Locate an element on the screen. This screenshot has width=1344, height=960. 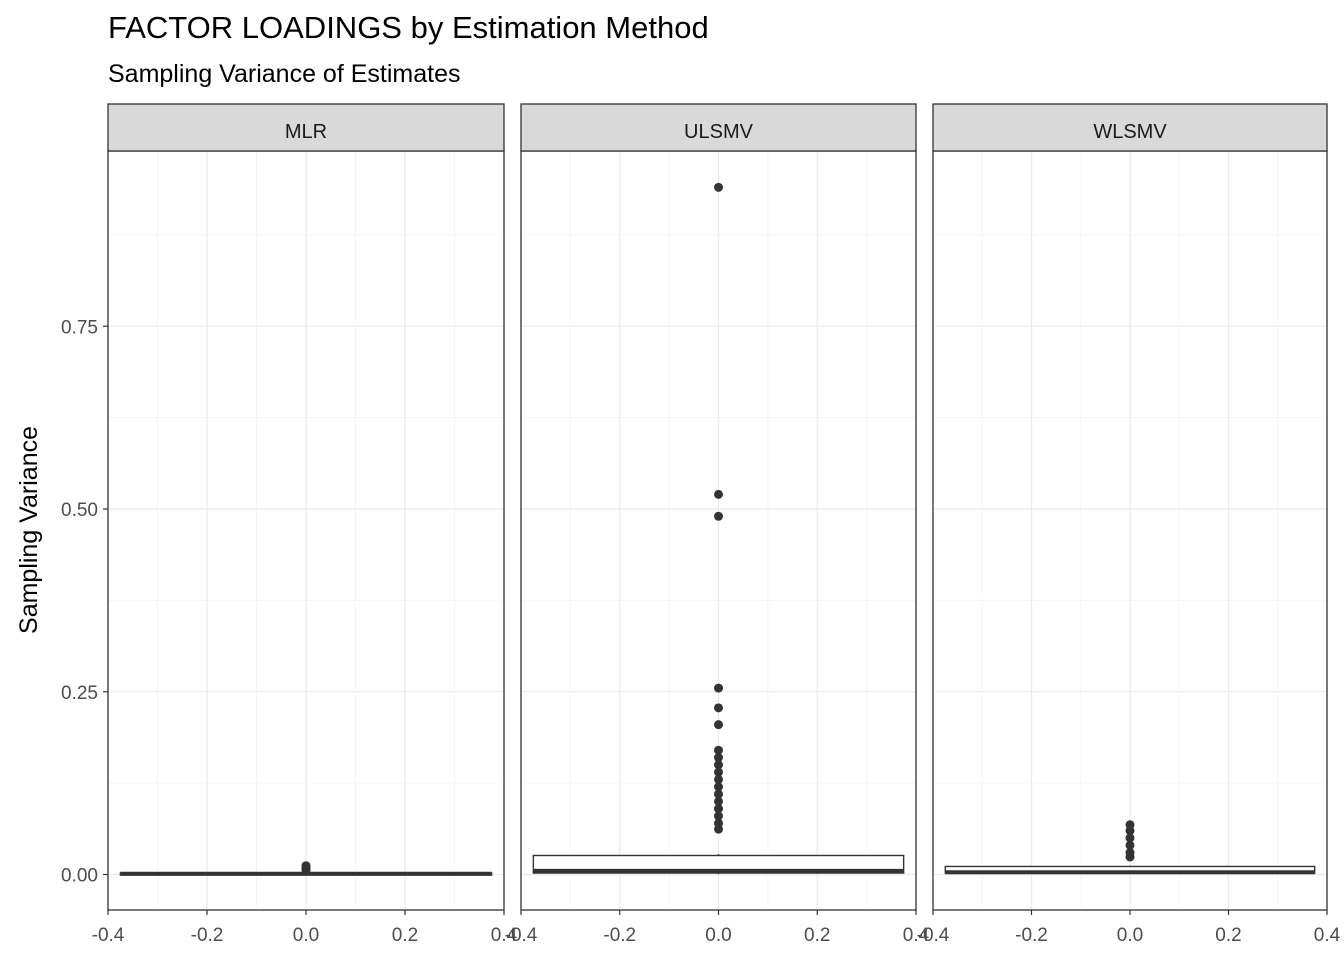
y-tick-label: 0.25 is located at coordinates (79, 693).